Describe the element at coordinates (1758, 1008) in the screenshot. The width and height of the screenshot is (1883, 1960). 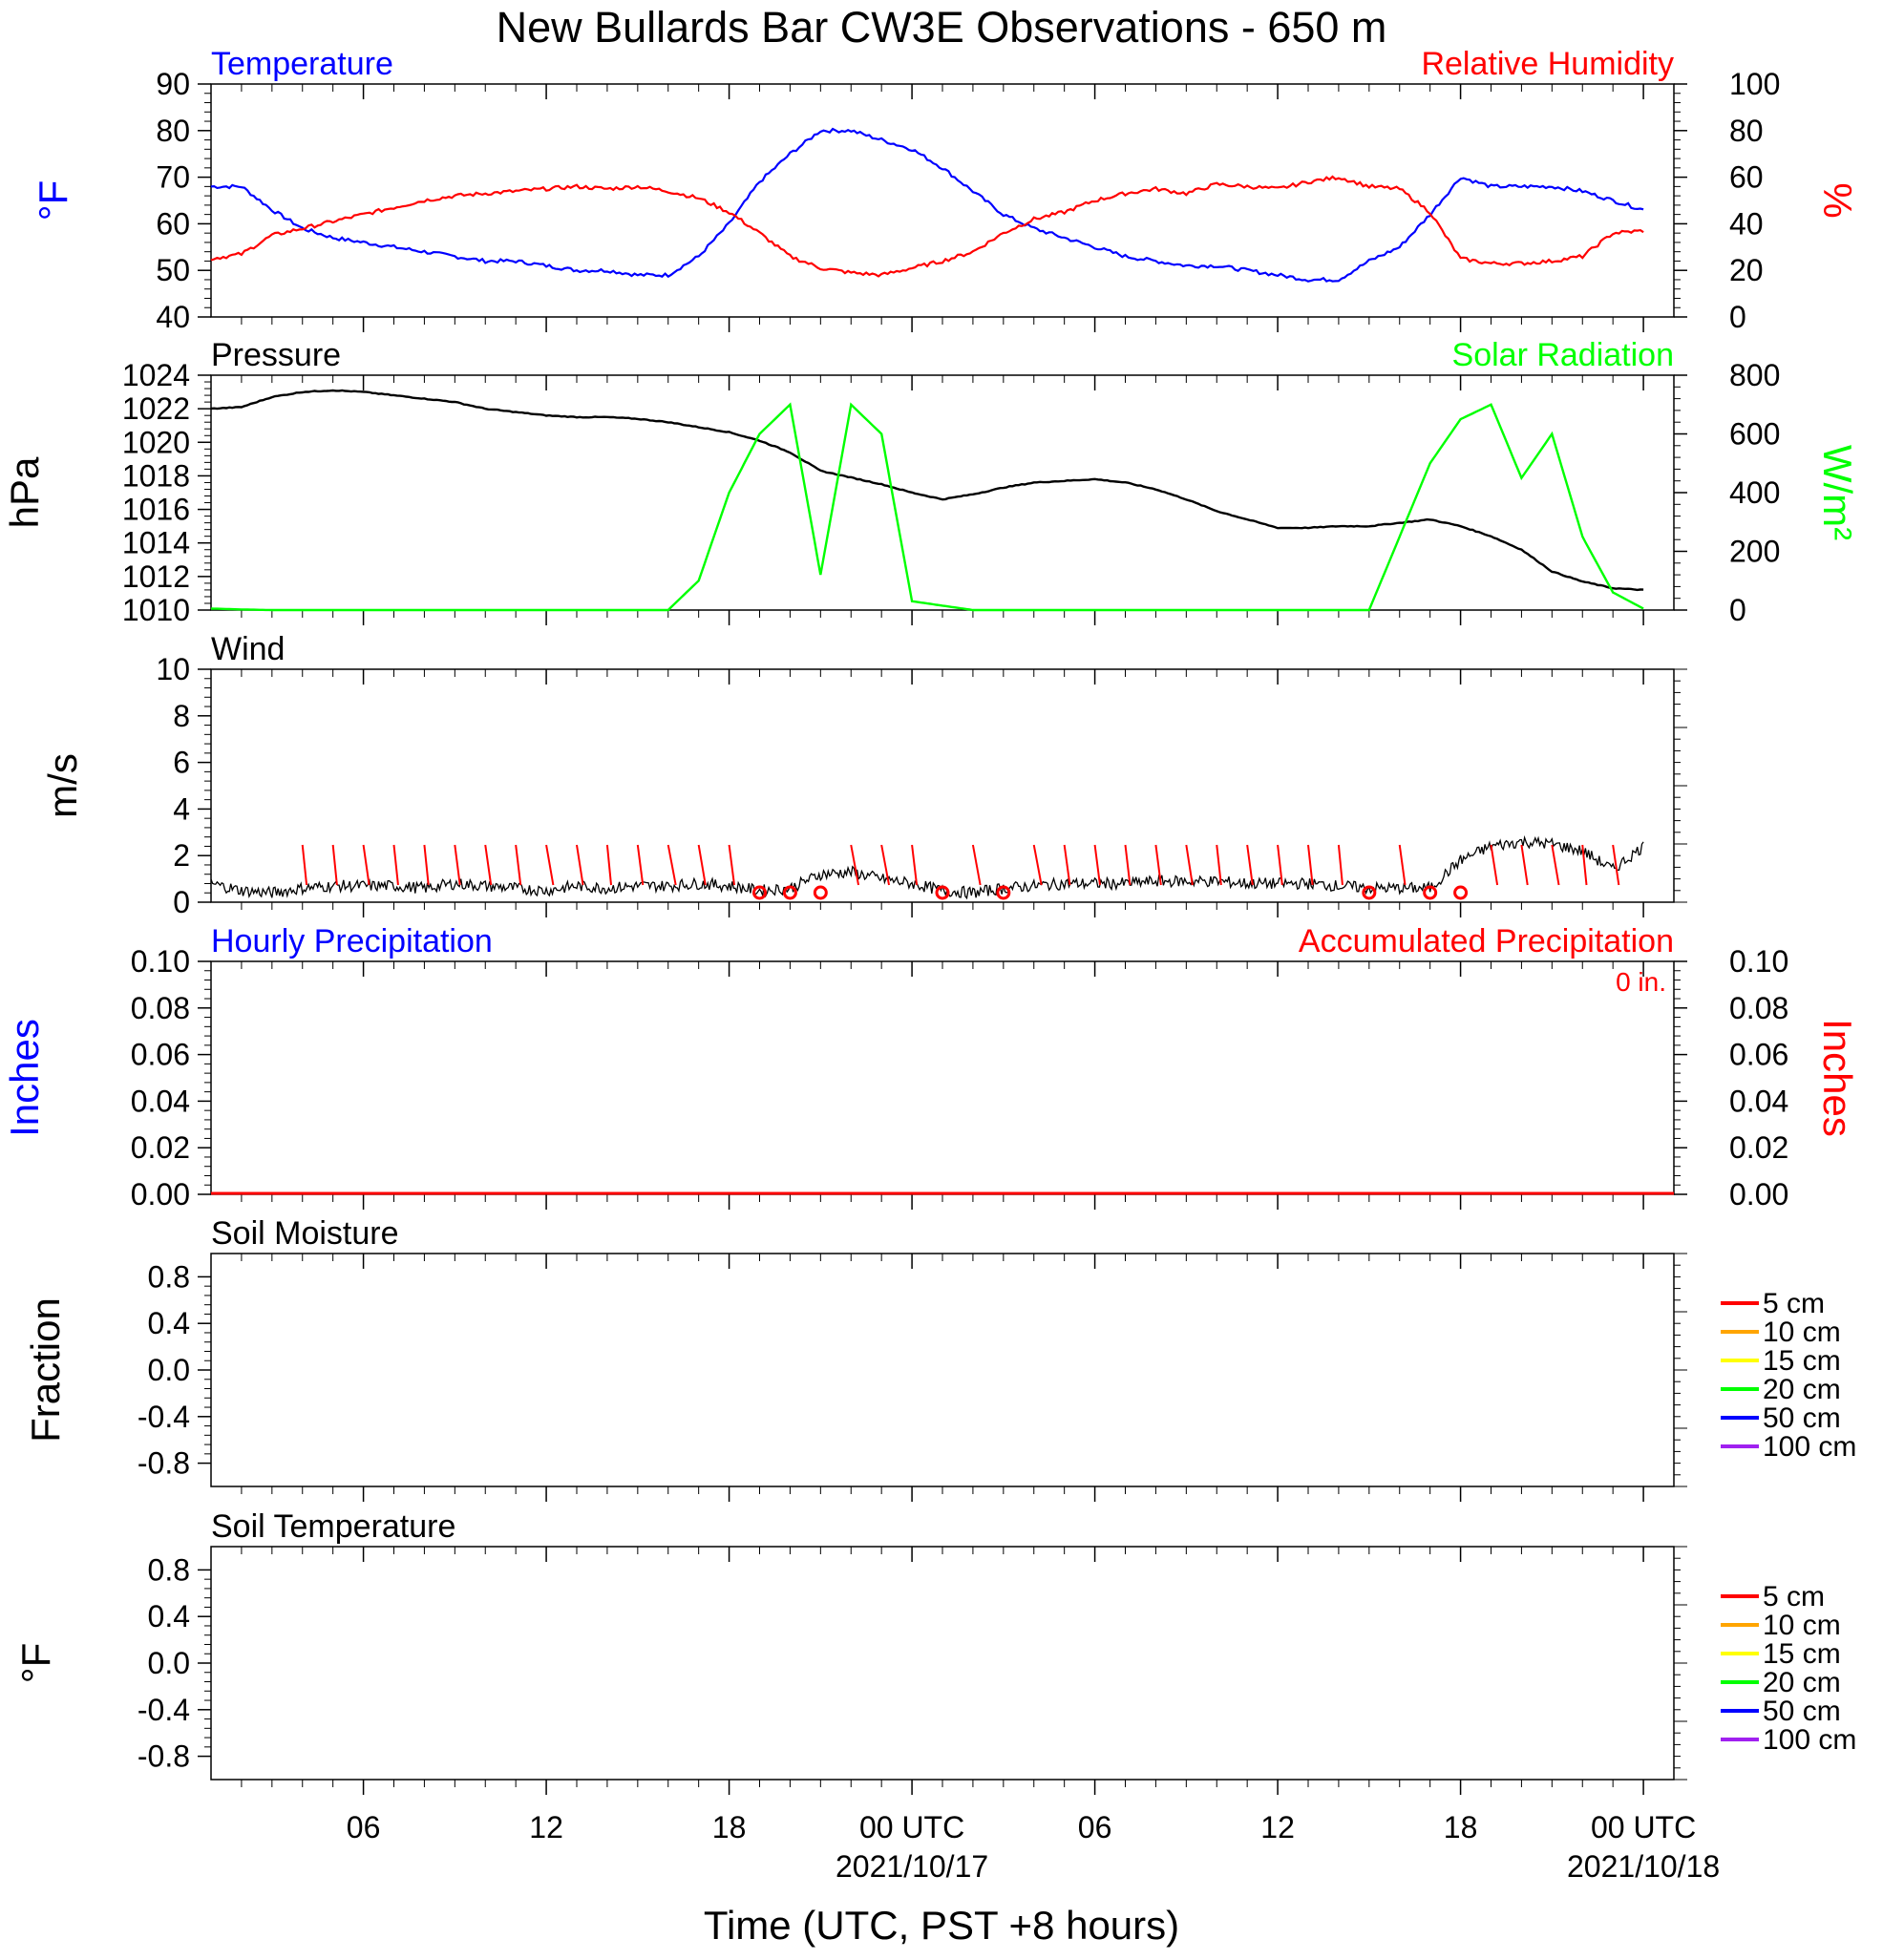
I see `right-tick-label: 0.08` at that location.